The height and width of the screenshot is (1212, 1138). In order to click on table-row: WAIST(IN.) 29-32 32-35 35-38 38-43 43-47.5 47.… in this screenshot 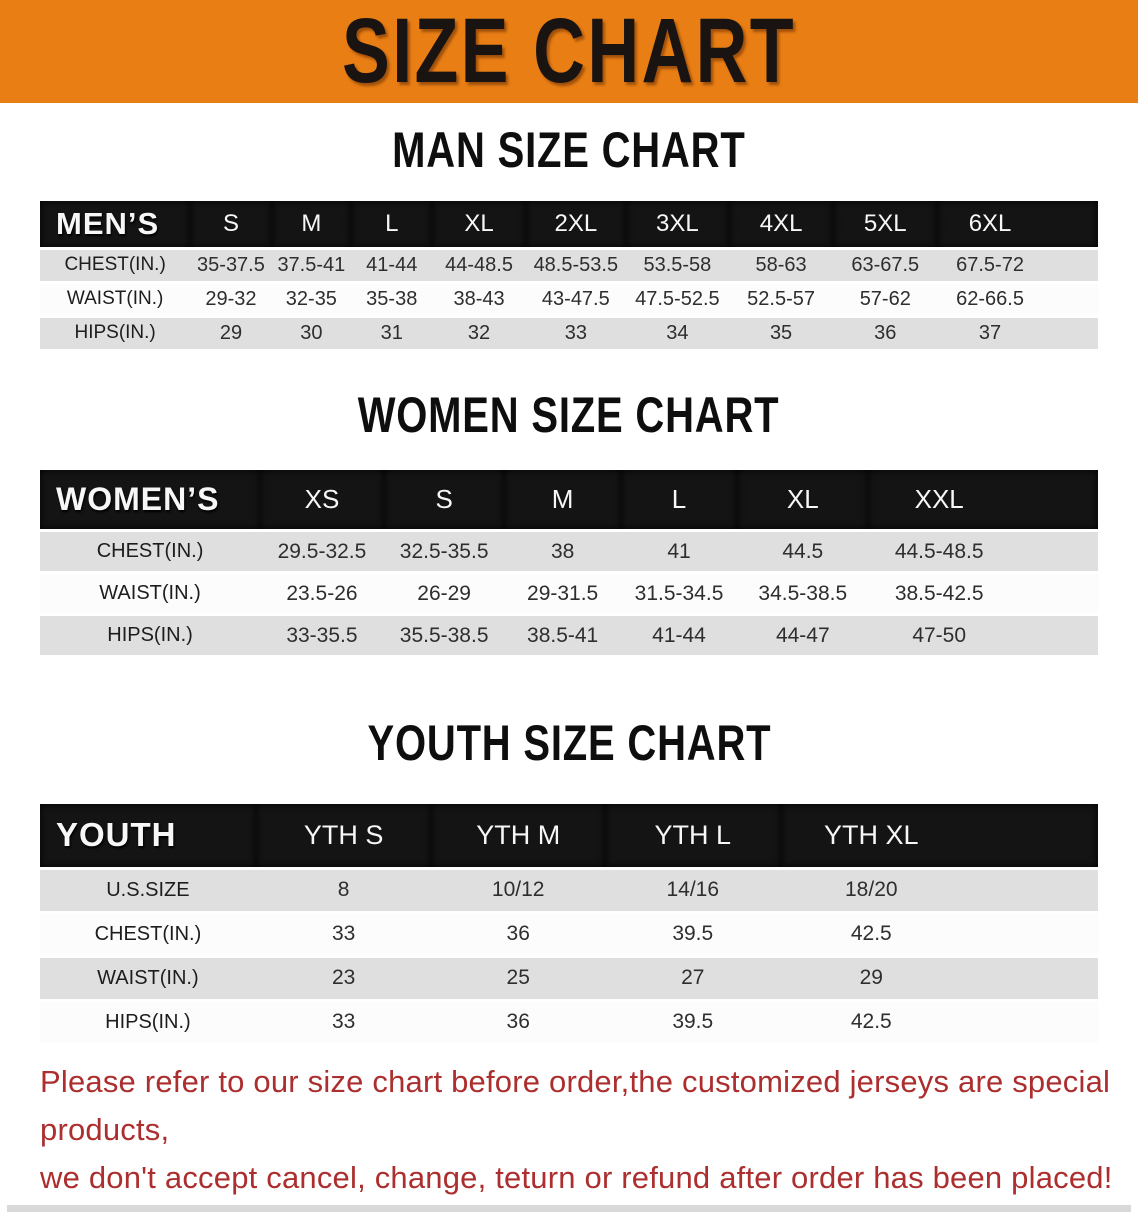, I will do `click(569, 300)`.